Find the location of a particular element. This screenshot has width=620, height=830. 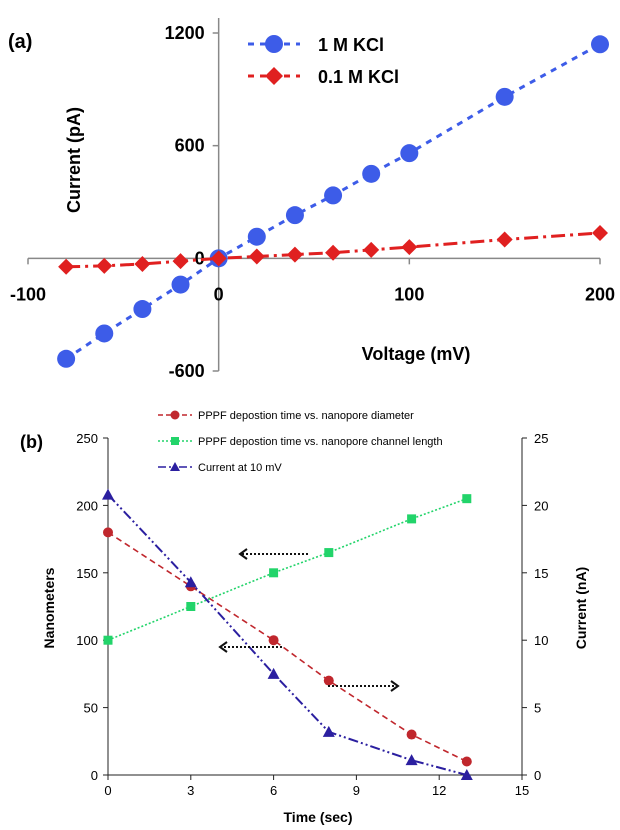

legend-marker-current is located at coordinates (175, 466).